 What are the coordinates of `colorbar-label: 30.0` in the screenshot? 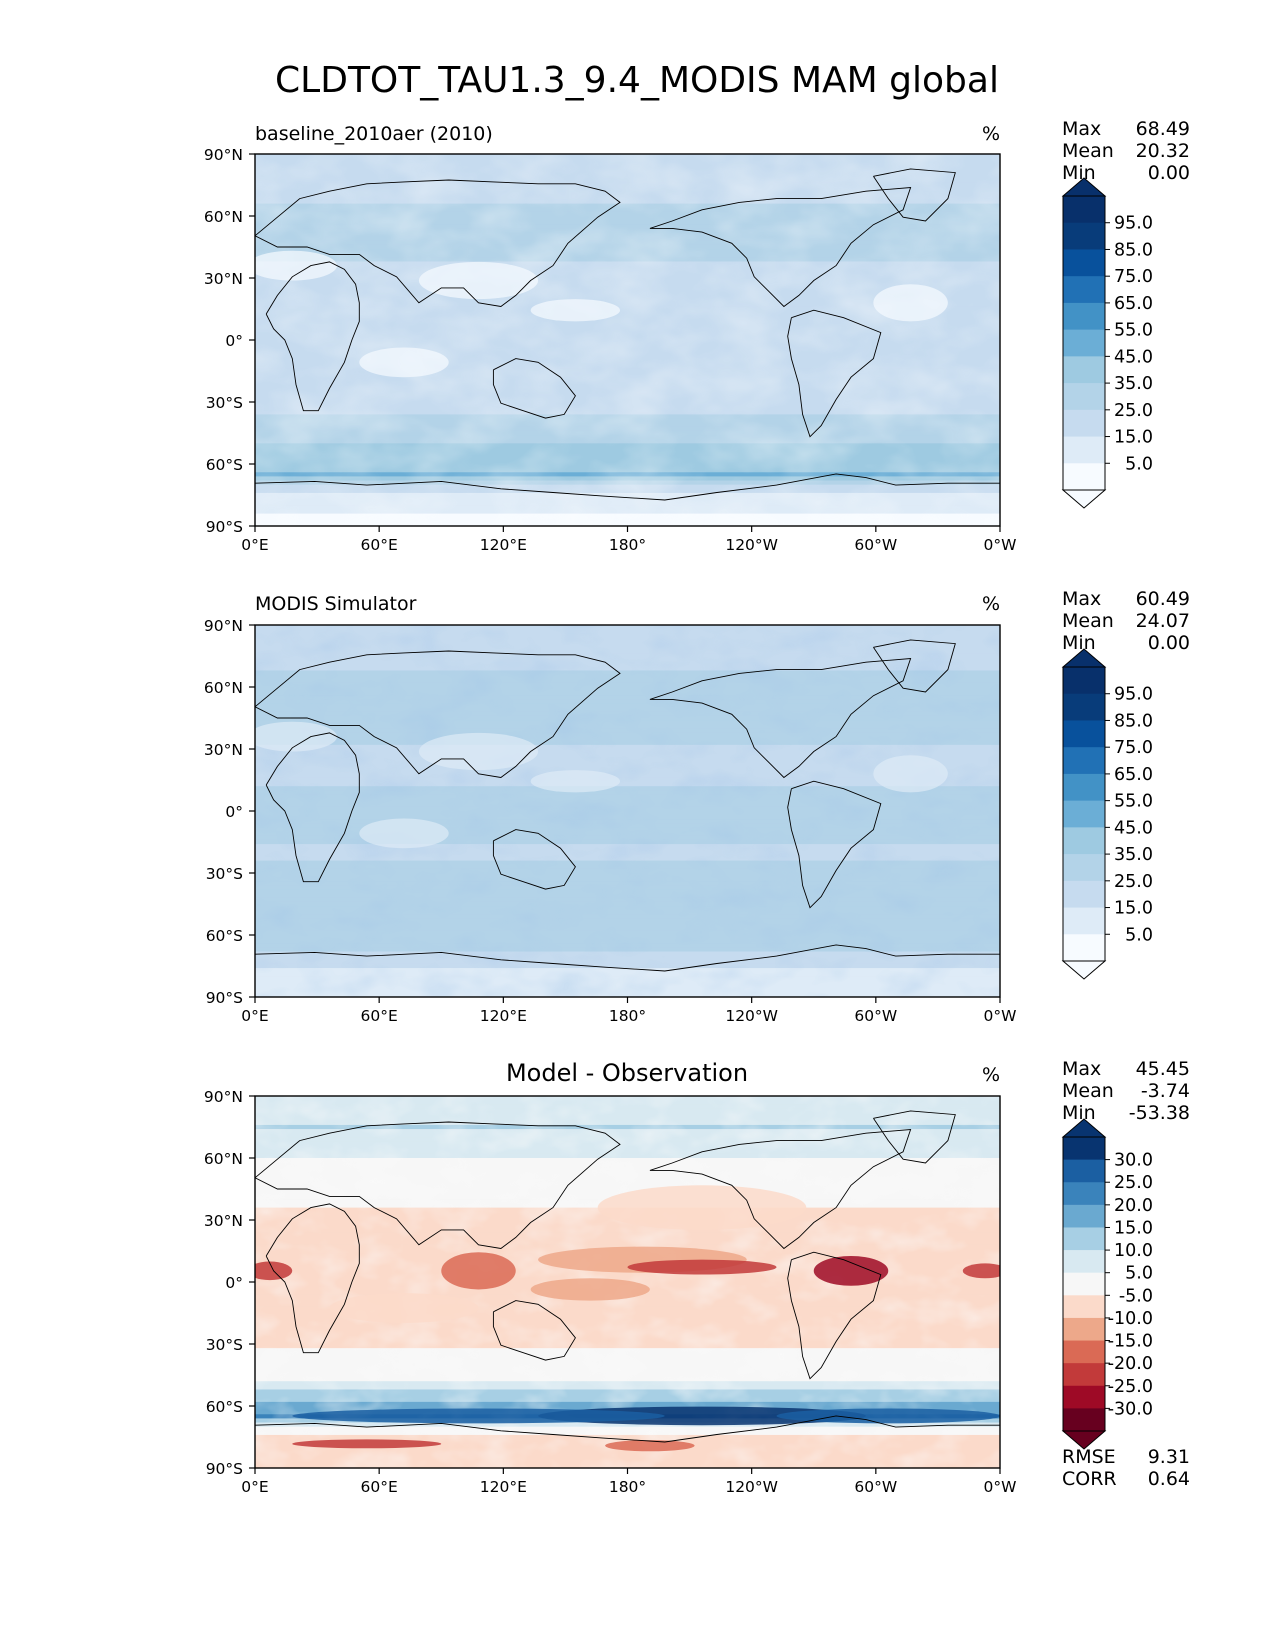 It's located at (1133, 1161).